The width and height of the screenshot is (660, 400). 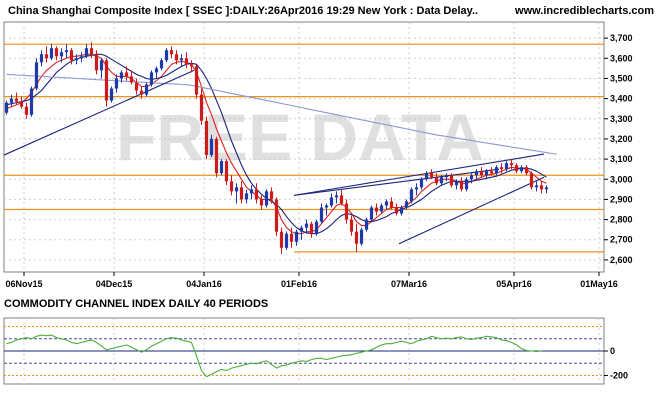 What do you see at coordinates (304, 351) in the screenshot?
I see `cci-guide-lines` at bounding box center [304, 351].